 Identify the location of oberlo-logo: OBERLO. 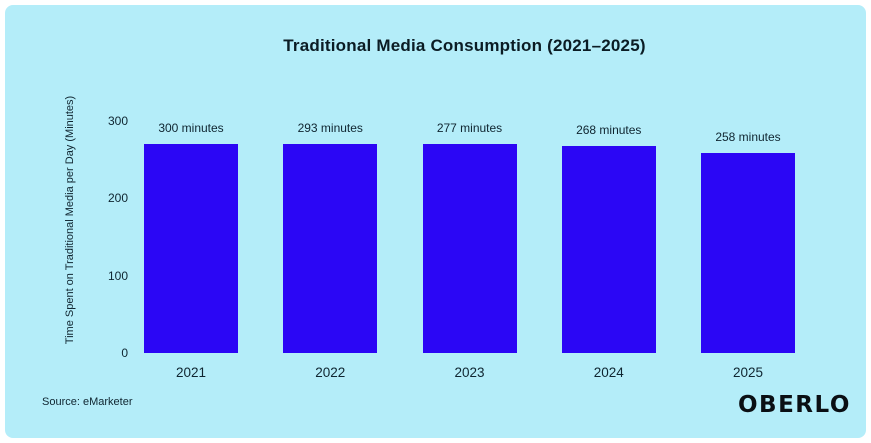
(794, 405).